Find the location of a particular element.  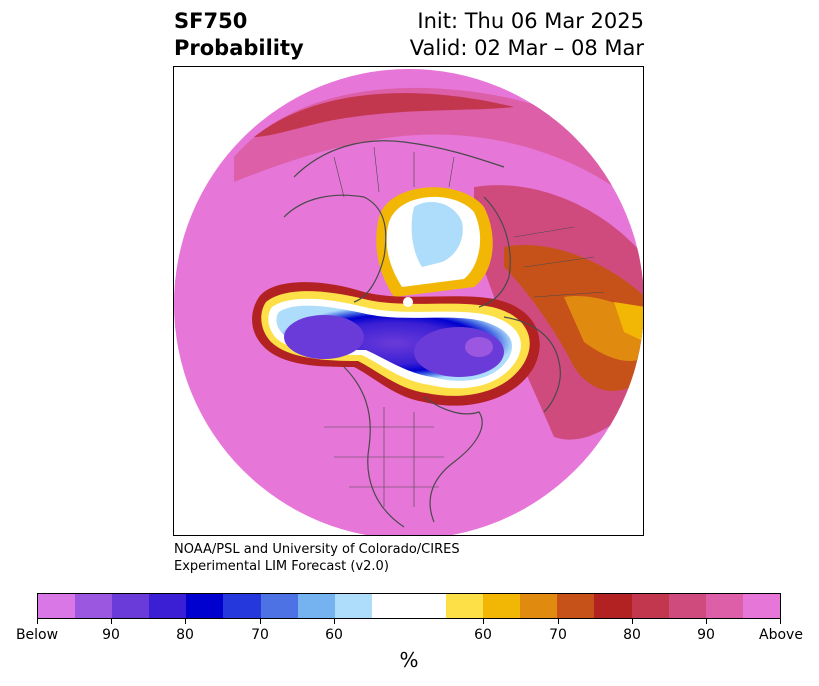

north-america-west-coast is located at coordinates (374, 447).